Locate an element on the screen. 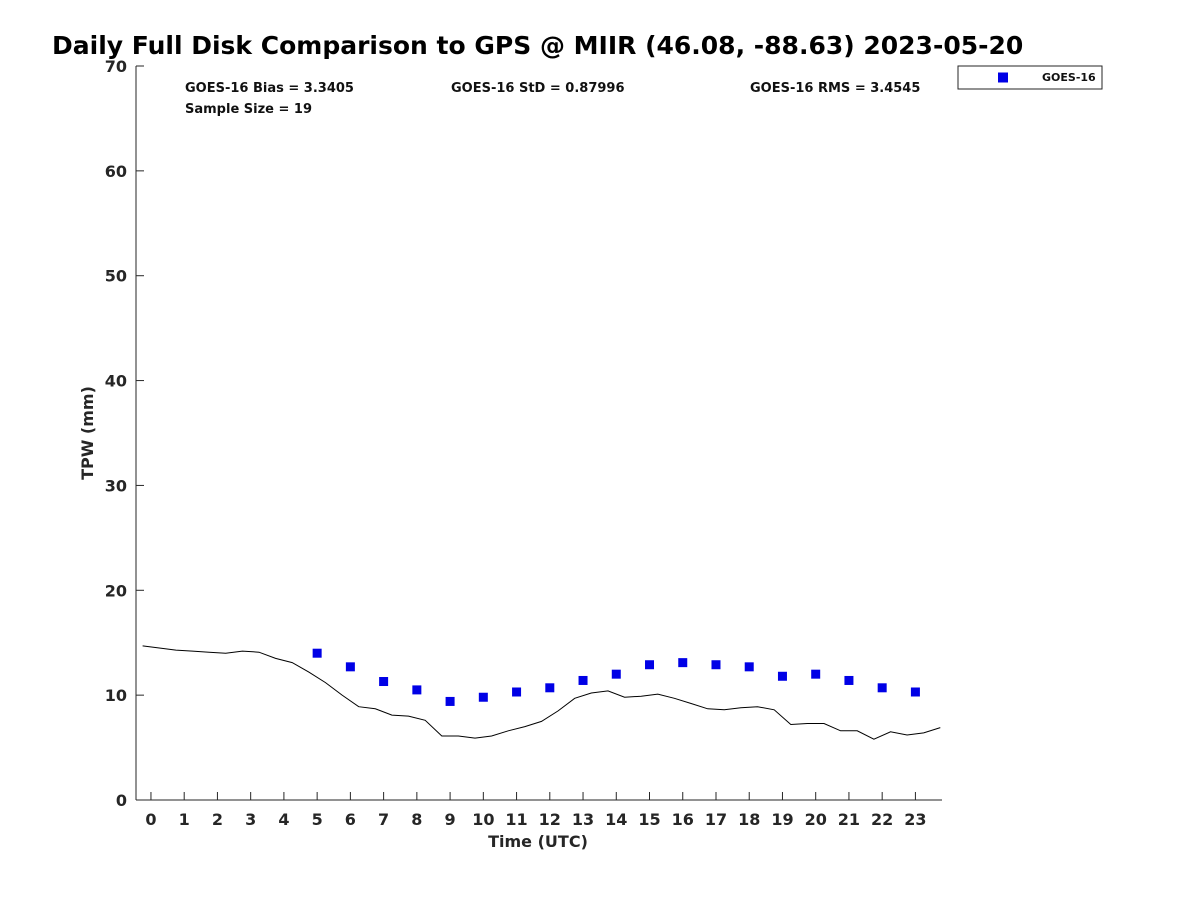 Image resolution: width=1200 pixels, height=900 pixels. x-tick-label: 9 is located at coordinates (450, 819).